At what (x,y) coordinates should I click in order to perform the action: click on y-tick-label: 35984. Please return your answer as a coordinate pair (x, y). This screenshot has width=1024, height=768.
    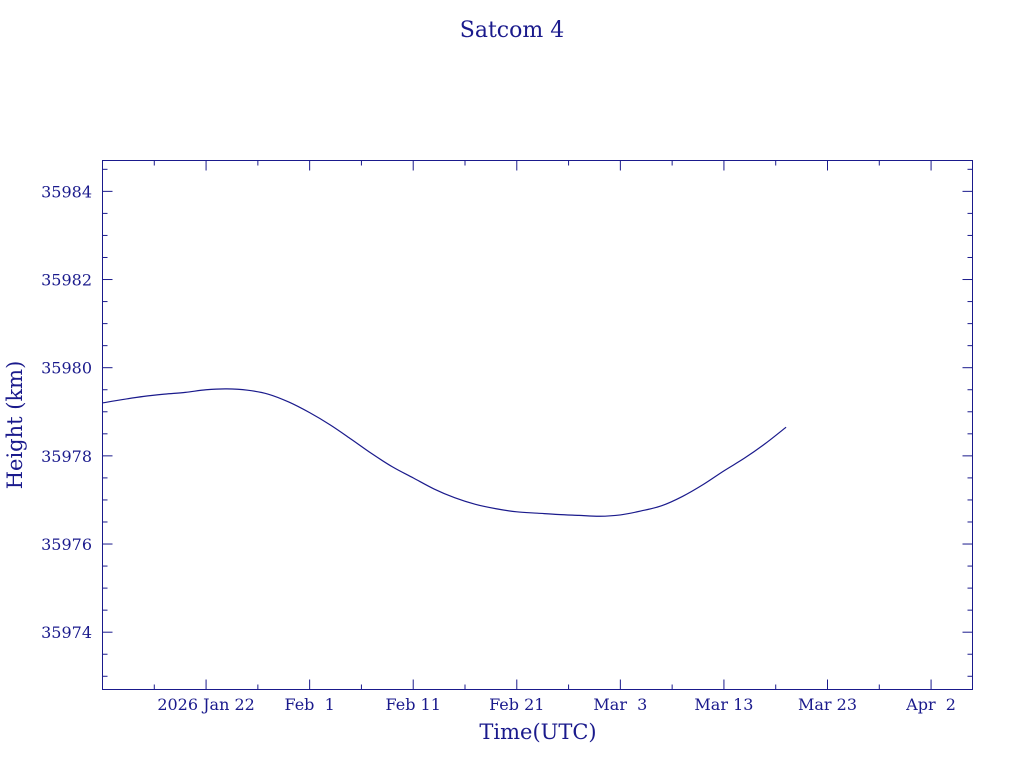
    Looking at the image, I should click on (66, 191).